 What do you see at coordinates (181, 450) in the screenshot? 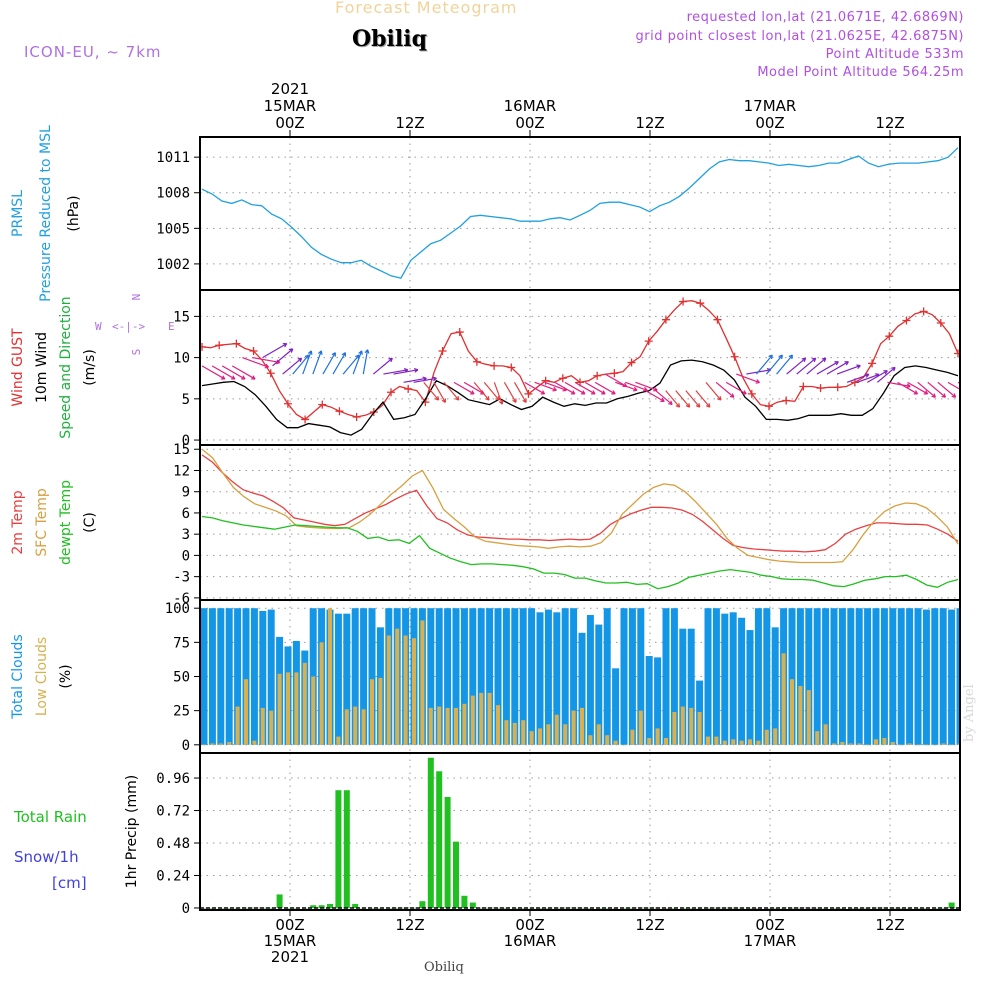
I see `ytick-label-temperature-7: 15` at bounding box center [181, 450].